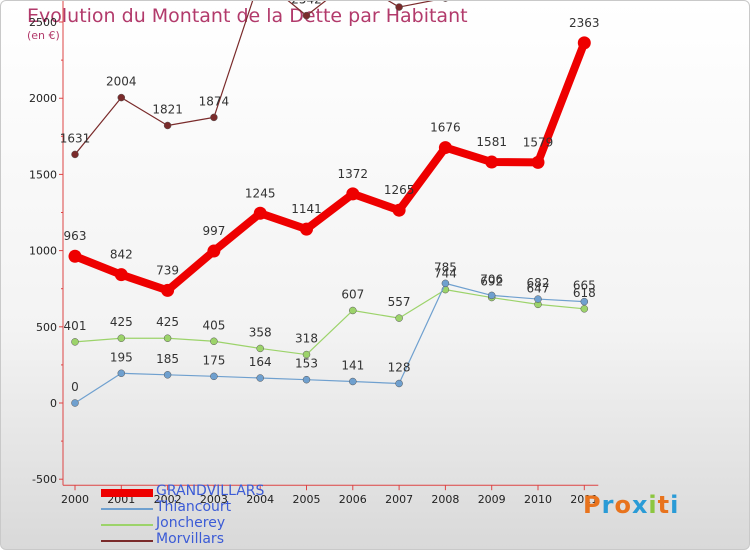 Image resolution: width=750 pixels, height=550 pixels. Describe the element at coordinates (46, 327) in the screenshot. I see `y-tick-label: 500` at that location.